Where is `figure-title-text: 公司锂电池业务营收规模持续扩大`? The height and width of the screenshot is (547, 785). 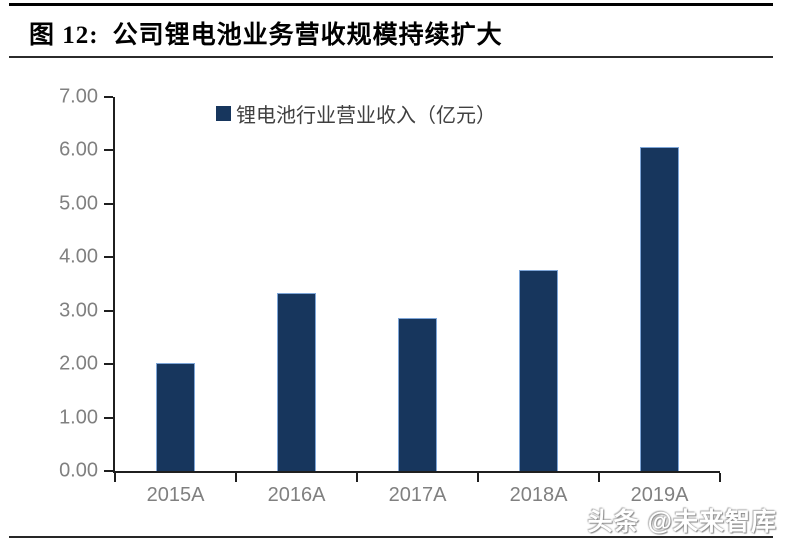 figure-title-text: 公司锂电池业务营收规模持续扩大 is located at coordinates (307, 35).